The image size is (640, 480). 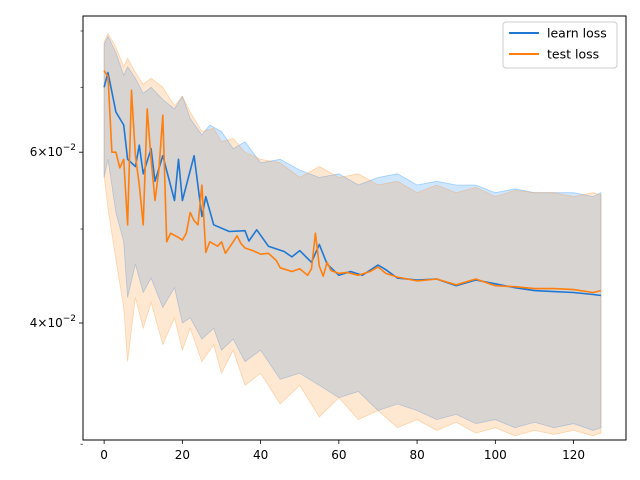 I want to click on x-tick-label: 20, so click(x=182, y=455).